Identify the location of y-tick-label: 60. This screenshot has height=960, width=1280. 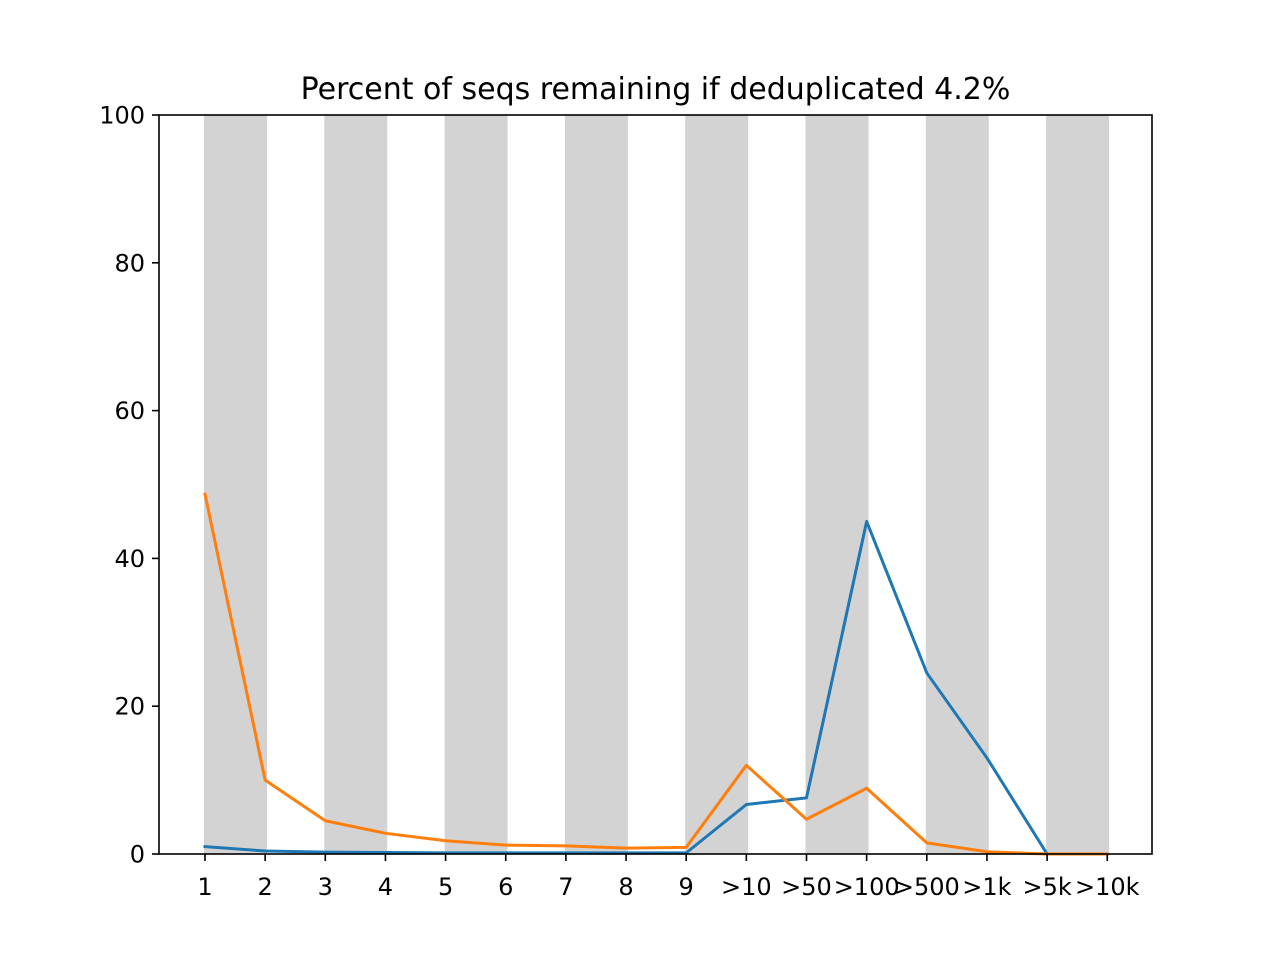
(129, 411).